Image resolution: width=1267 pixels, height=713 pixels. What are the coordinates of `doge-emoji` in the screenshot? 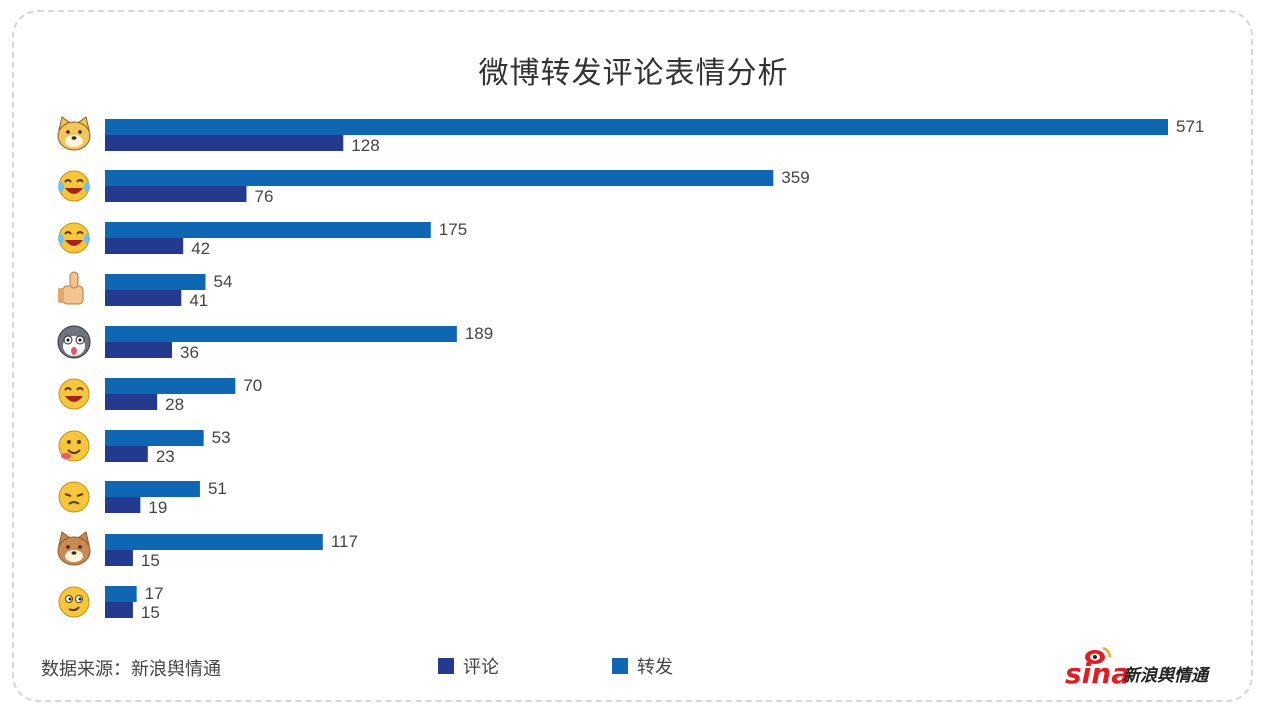 It's located at (74, 133).